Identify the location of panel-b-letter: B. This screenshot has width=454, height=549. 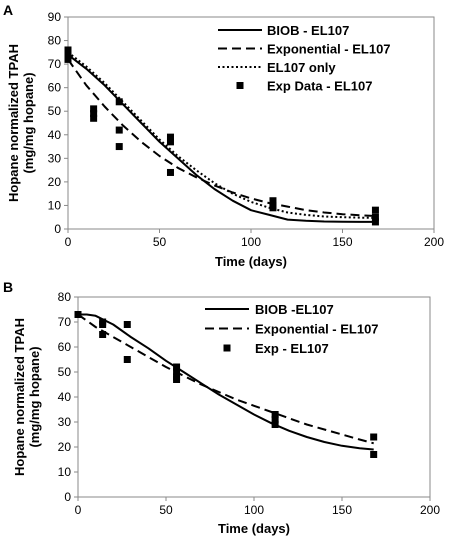
(8, 287).